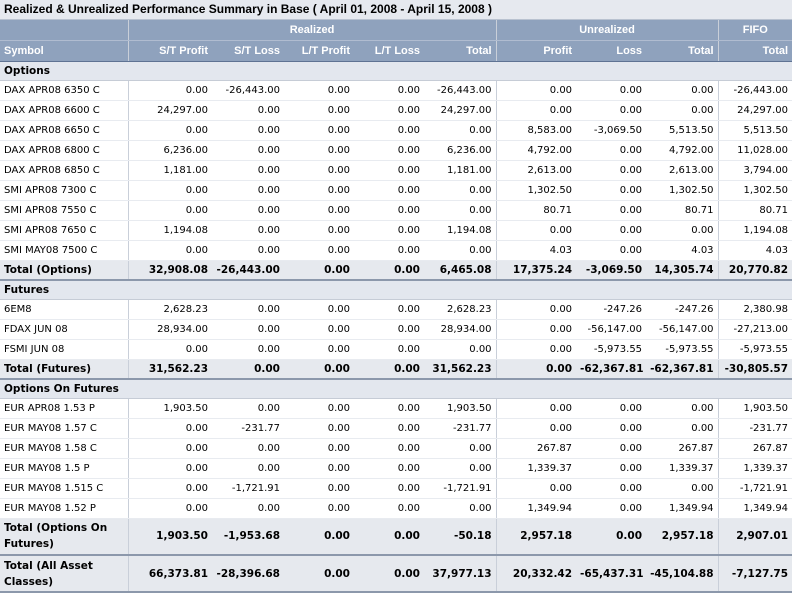 The image size is (792, 593). I want to click on col-header-fifo-total: Total, so click(755, 51).